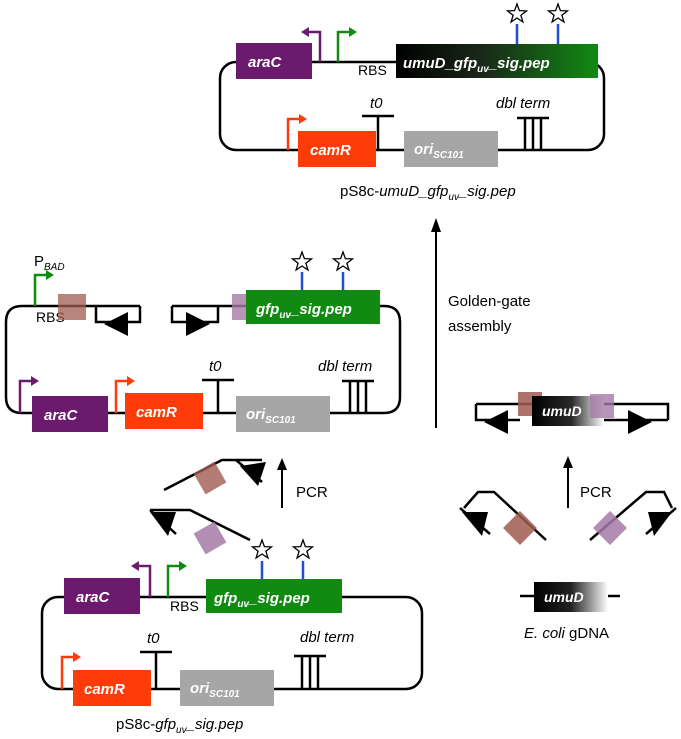 The height and width of the screenshot is (739, 681). What do you see at coordinates (596, 492) in the screenshot?
I see `pcr-right-label: PCR` at bounding box center [596, 492].